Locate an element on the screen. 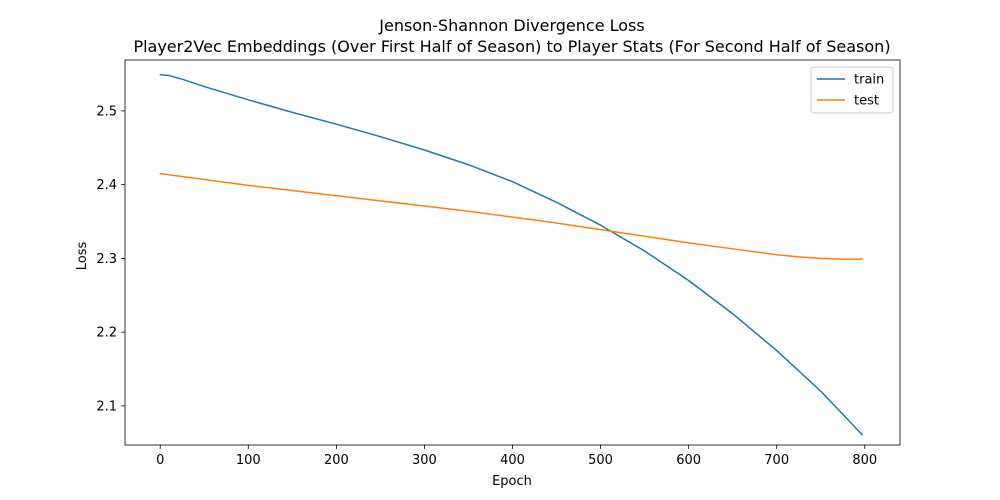 Image resolution: width=1000 pixels, height=500 pixels. series-line-test is located at coordinates (511, 216).